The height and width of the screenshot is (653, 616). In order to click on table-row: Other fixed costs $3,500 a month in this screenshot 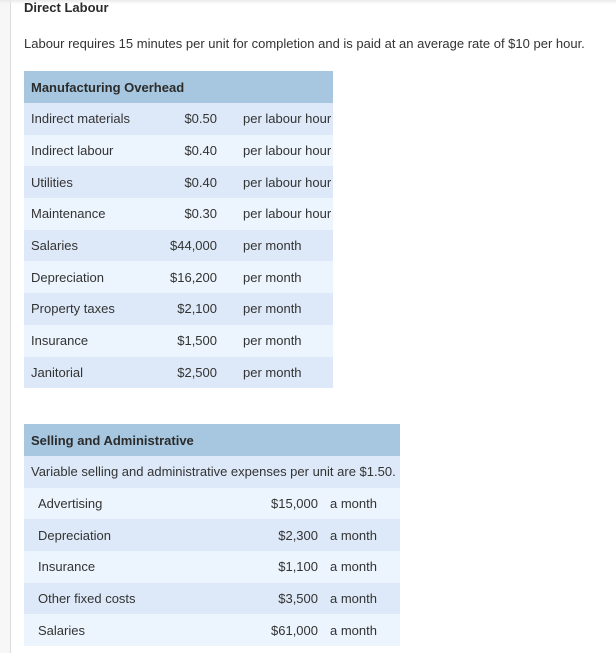, I will do `click(212, 598)`.